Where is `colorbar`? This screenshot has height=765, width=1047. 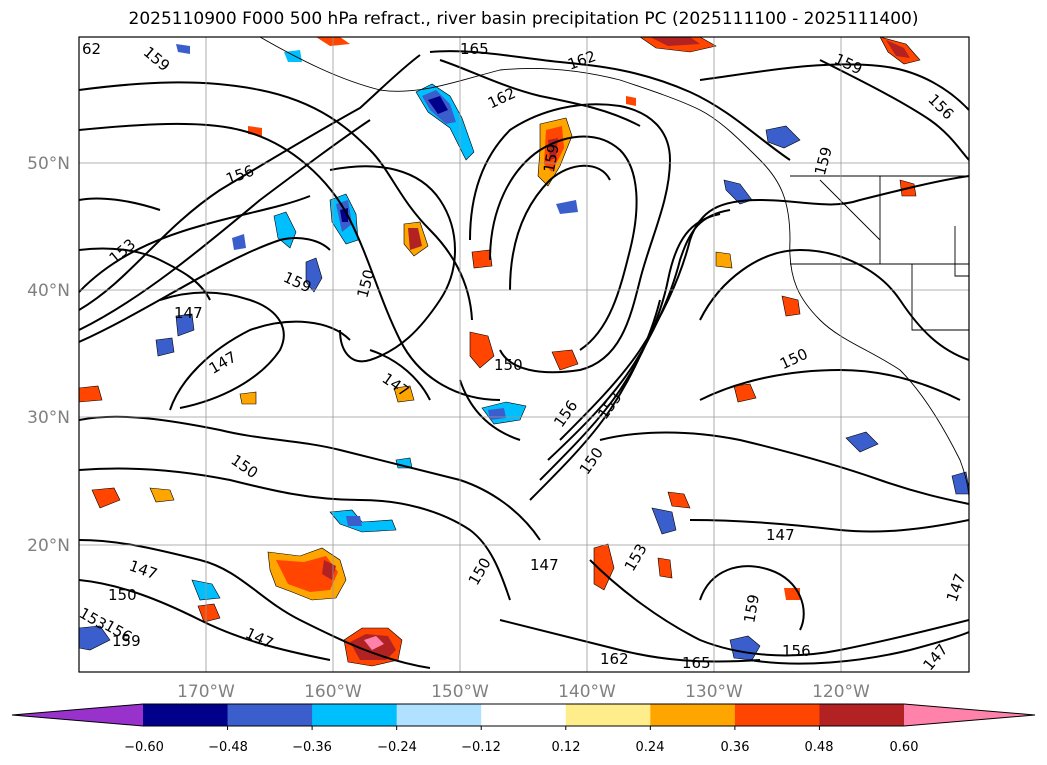 colorbar is located at coordinates (523, 716).